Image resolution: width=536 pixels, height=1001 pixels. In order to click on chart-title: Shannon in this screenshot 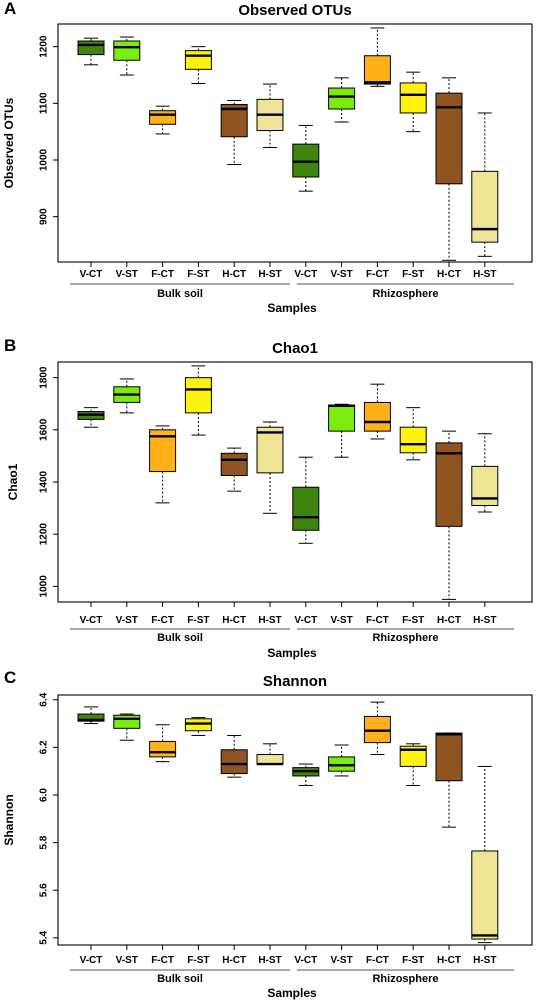, I will do `click(295, 681)`.